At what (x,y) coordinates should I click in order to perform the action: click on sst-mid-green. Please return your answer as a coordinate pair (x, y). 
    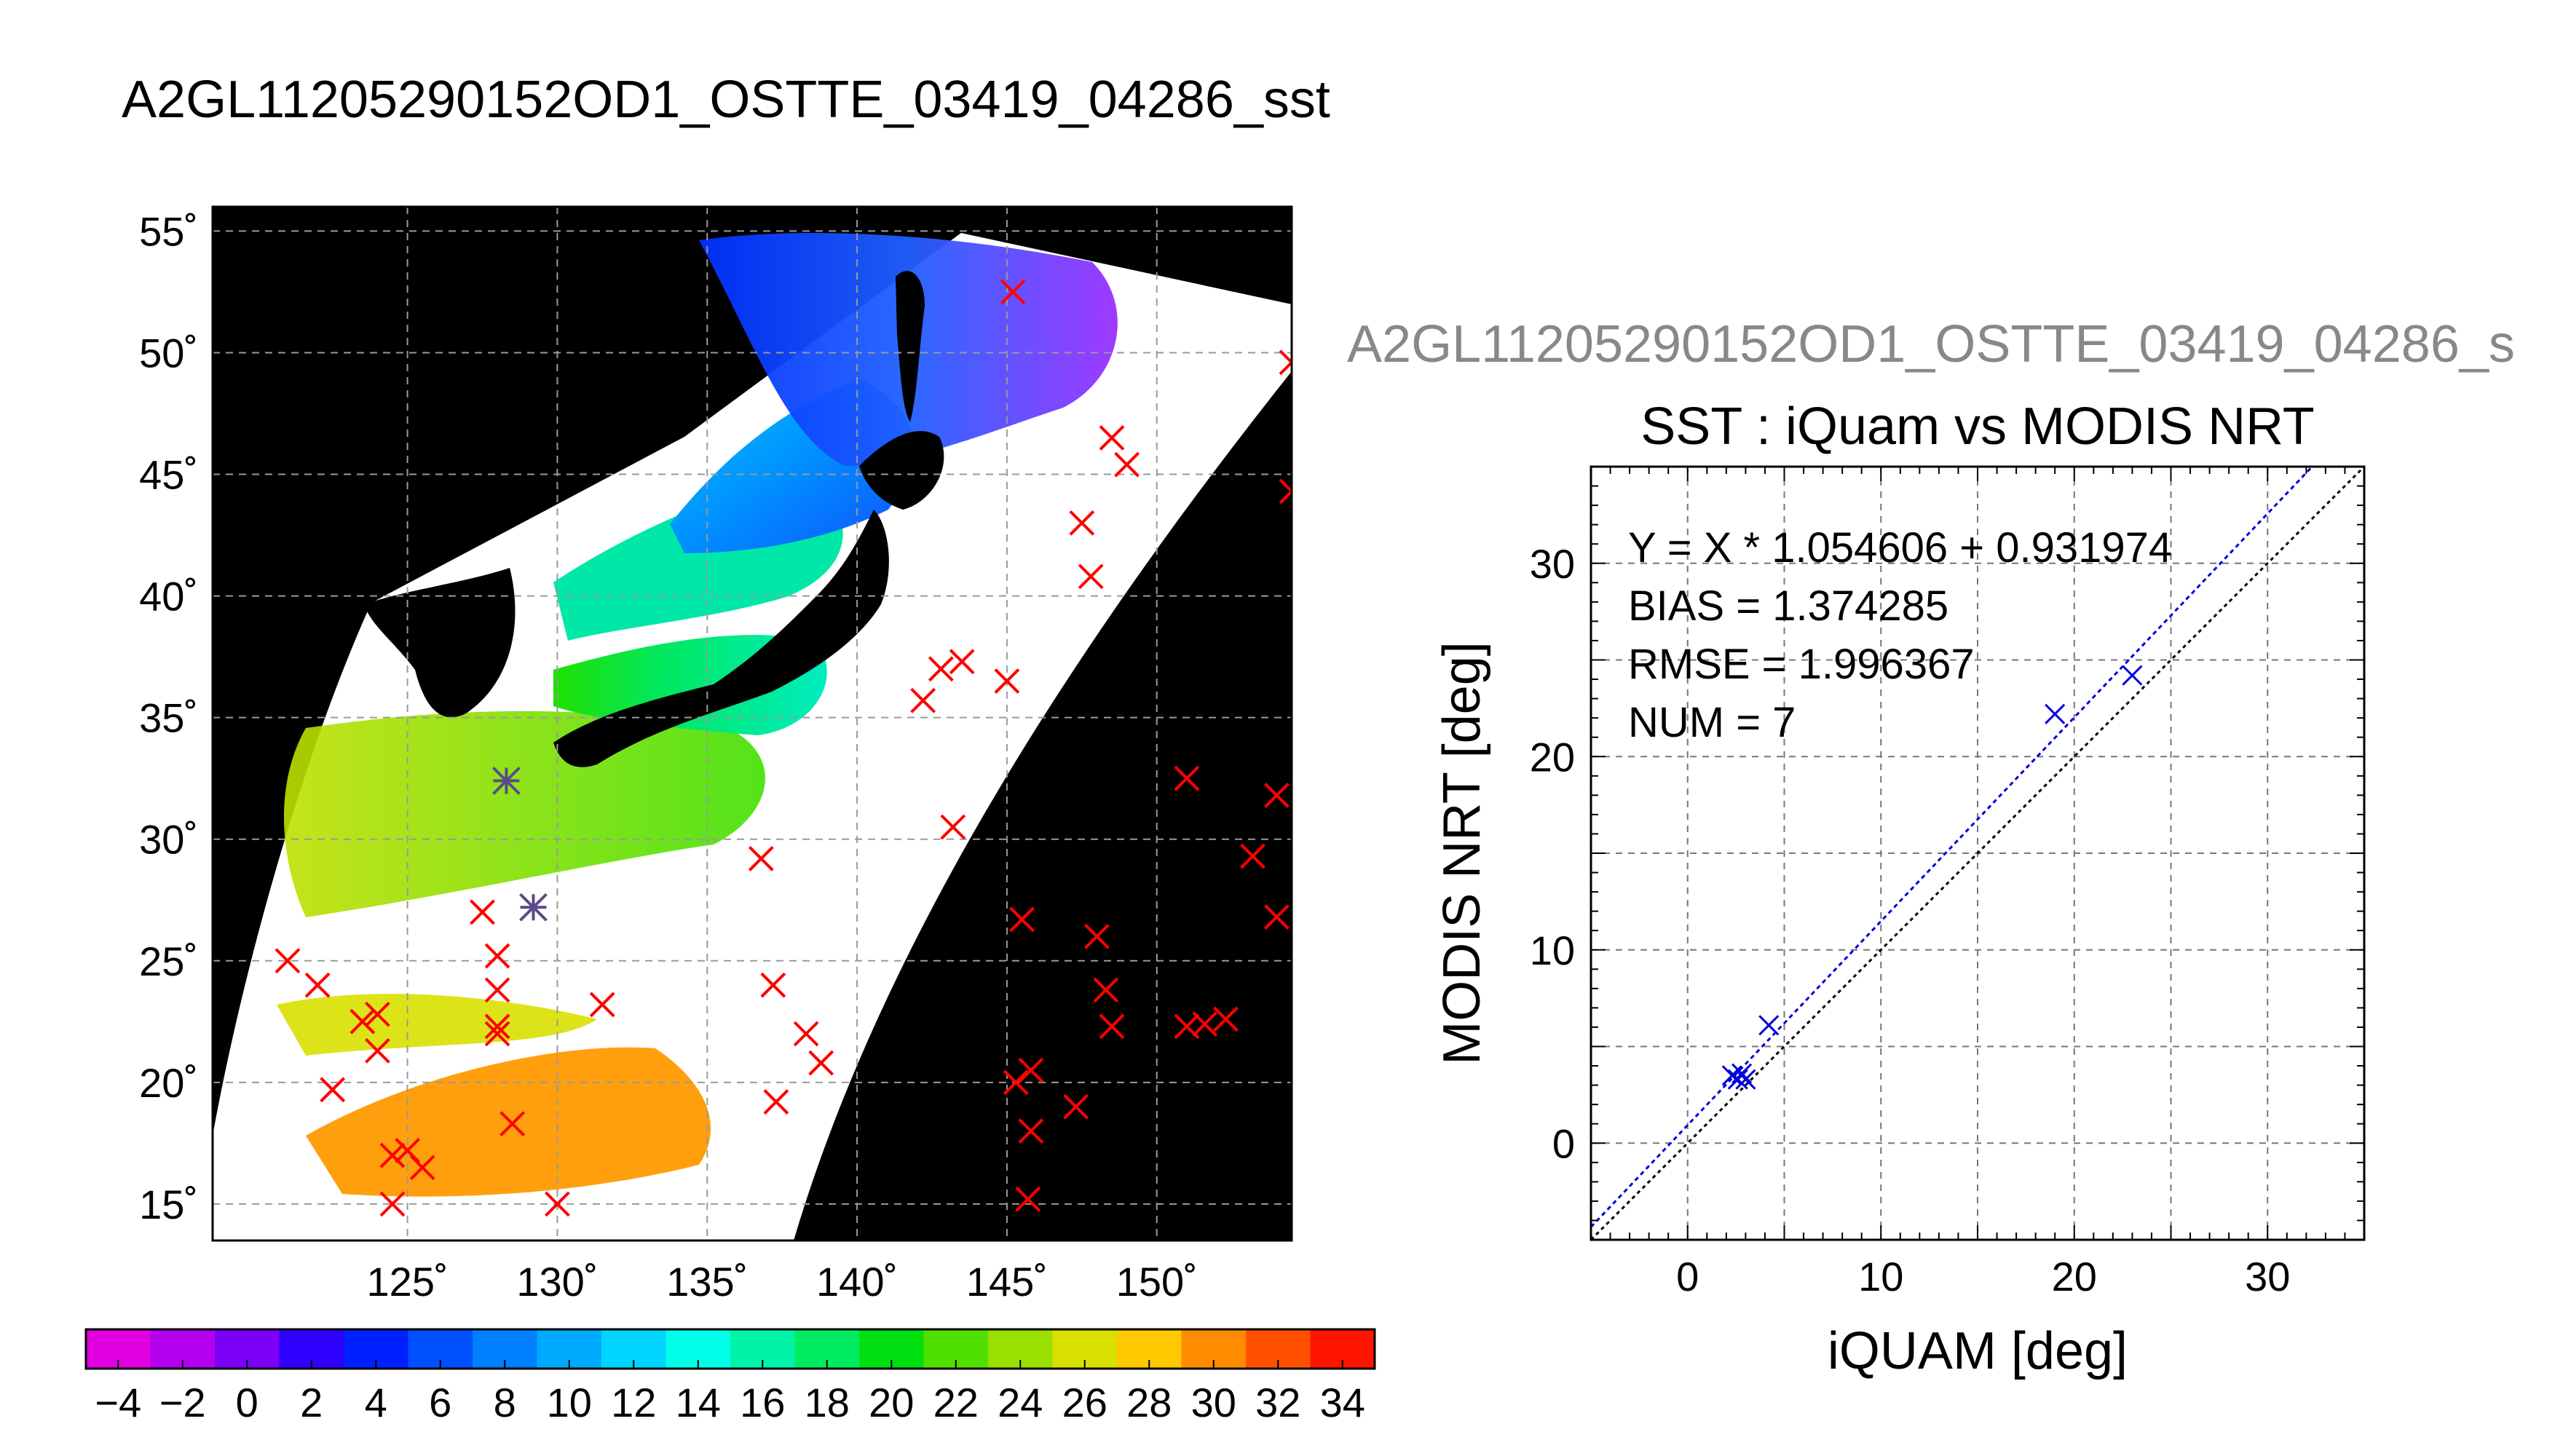
    Looking at the image, I should click on (524, 814).